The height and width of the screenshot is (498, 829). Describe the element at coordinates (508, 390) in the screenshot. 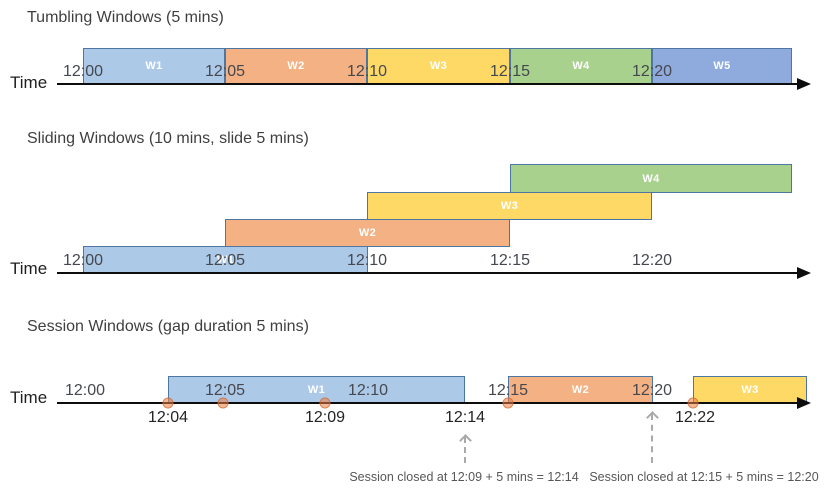

I see `session-tick-label: 12:15` at that location.